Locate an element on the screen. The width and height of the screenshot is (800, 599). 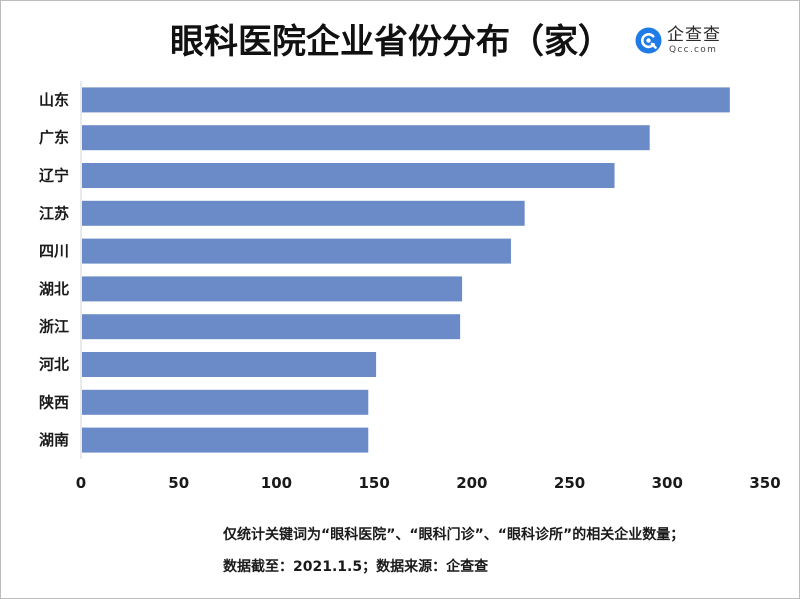
category-label: 湖南 is located at coordinates (54, 440).